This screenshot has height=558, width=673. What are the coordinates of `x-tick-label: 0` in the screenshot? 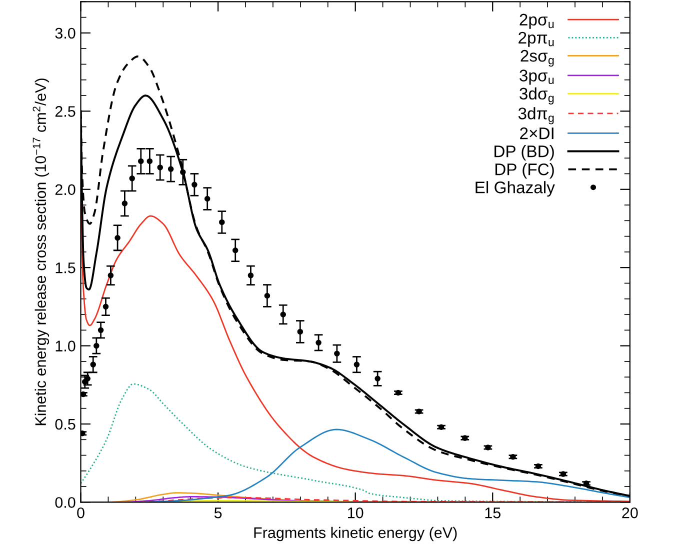 It's located at (80, 512).